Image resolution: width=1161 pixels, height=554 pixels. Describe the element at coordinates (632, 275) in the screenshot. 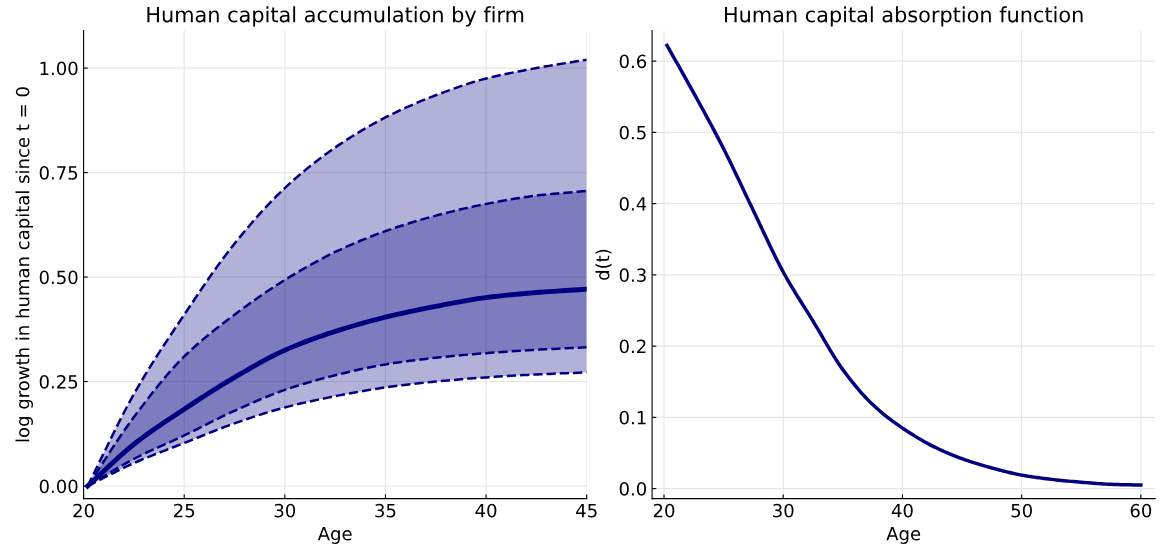

I see `y-tick-label: 0.3` at that location.